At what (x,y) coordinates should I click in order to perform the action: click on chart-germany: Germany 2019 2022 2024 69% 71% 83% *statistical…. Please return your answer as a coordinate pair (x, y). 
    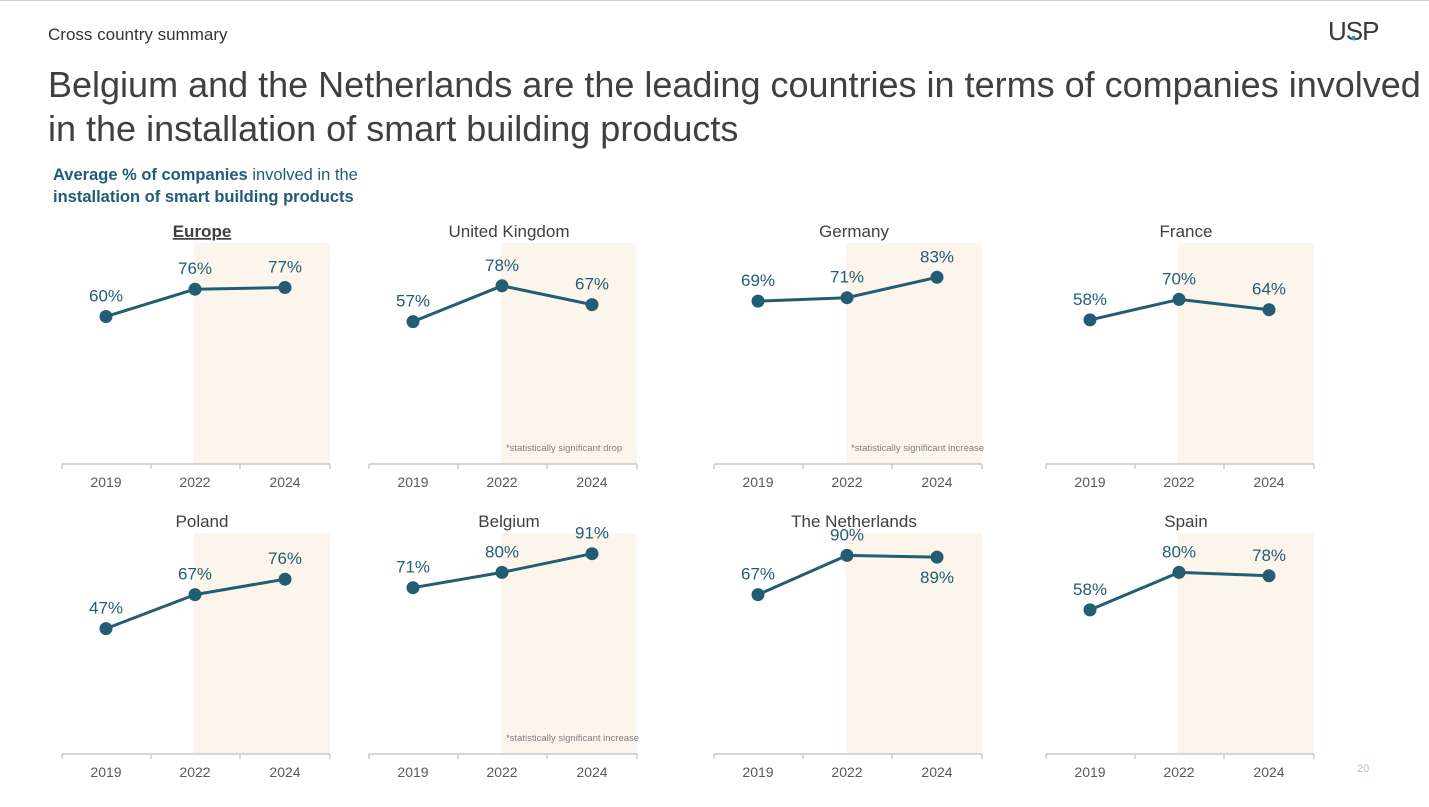
    Looking at the image, I should click on (848, 356).